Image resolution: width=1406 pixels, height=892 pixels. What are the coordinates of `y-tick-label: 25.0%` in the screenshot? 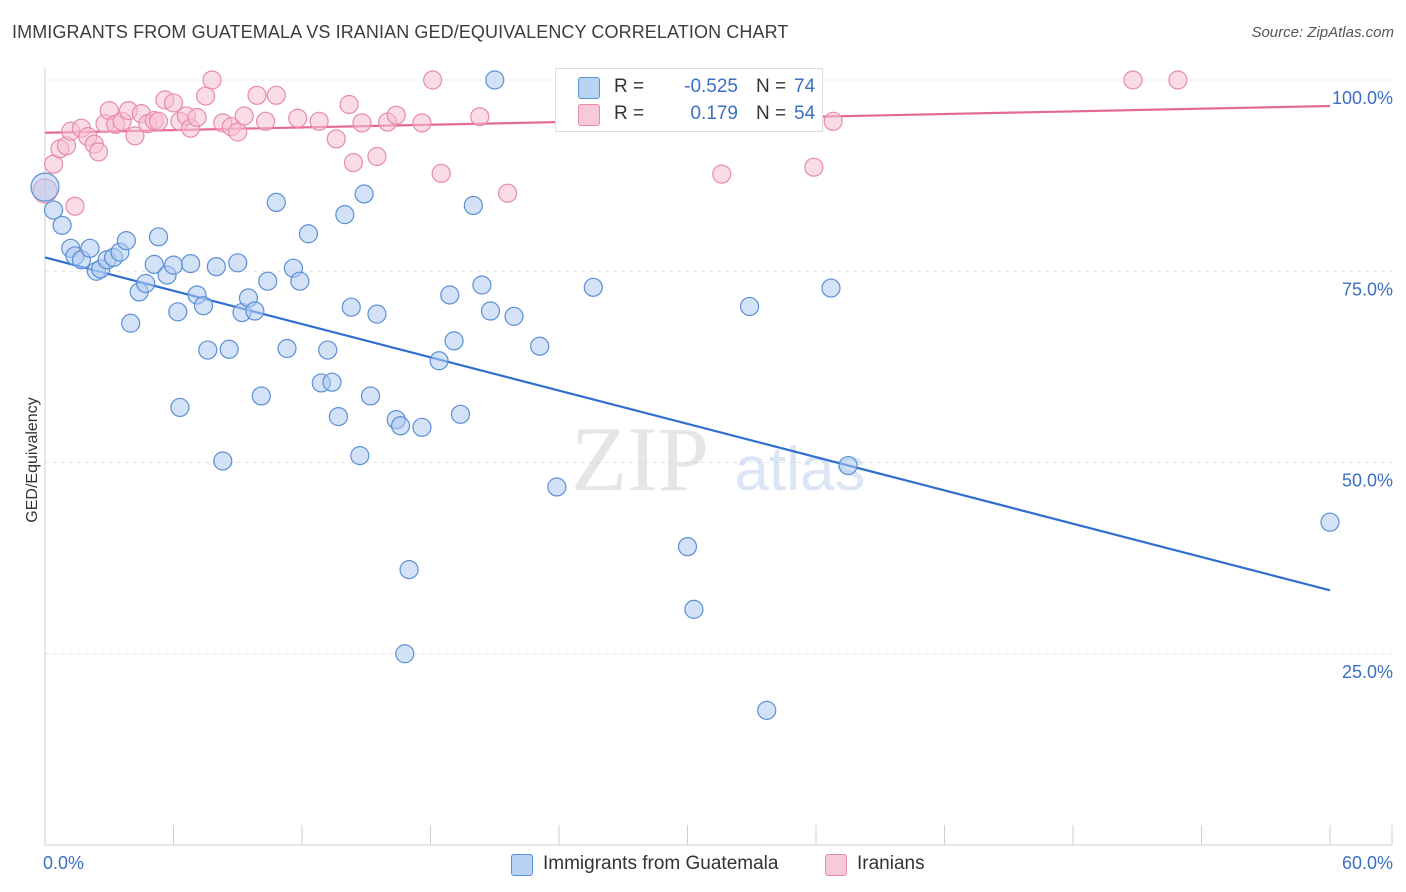 It's located at (1367, 672).